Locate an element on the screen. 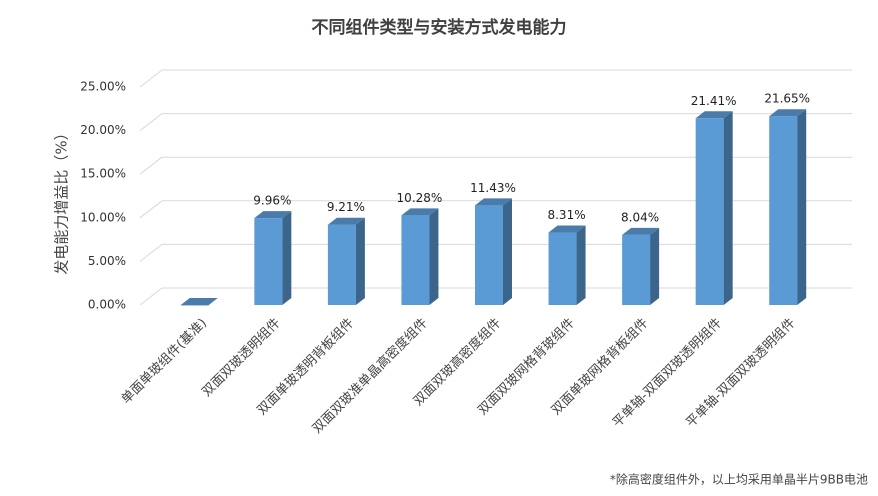 The width and height of the screenshot is (878, 496). value-label: 9.21% is located at coordinates (346, 207).